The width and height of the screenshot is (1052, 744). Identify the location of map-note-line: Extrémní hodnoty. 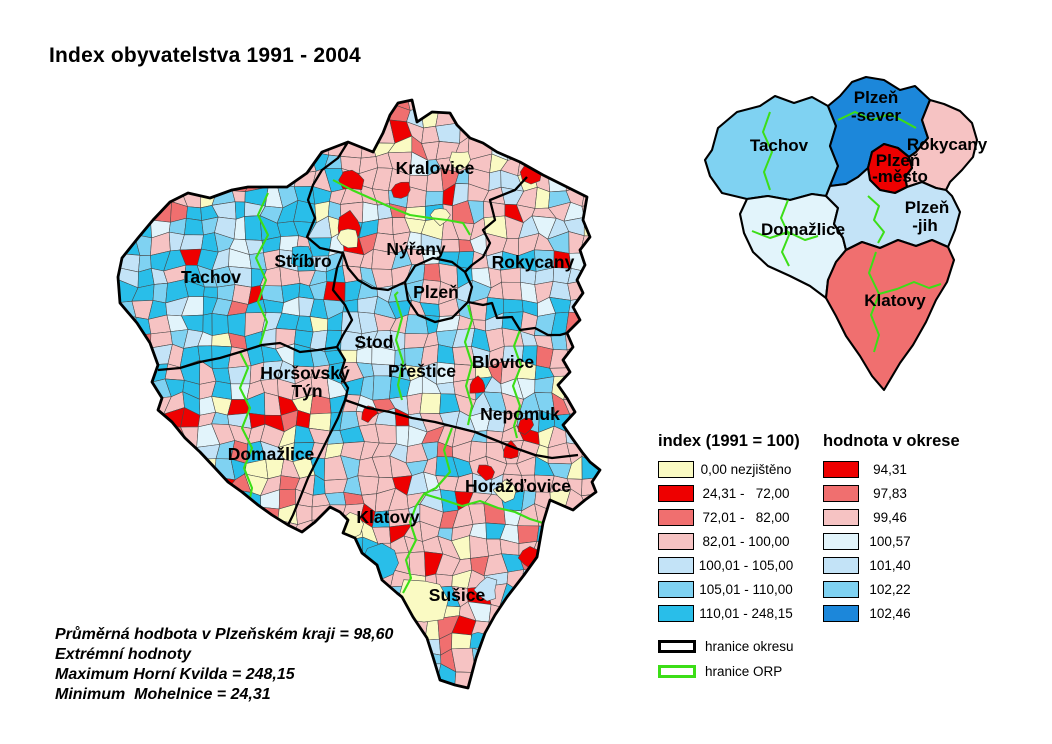
(123, 654).